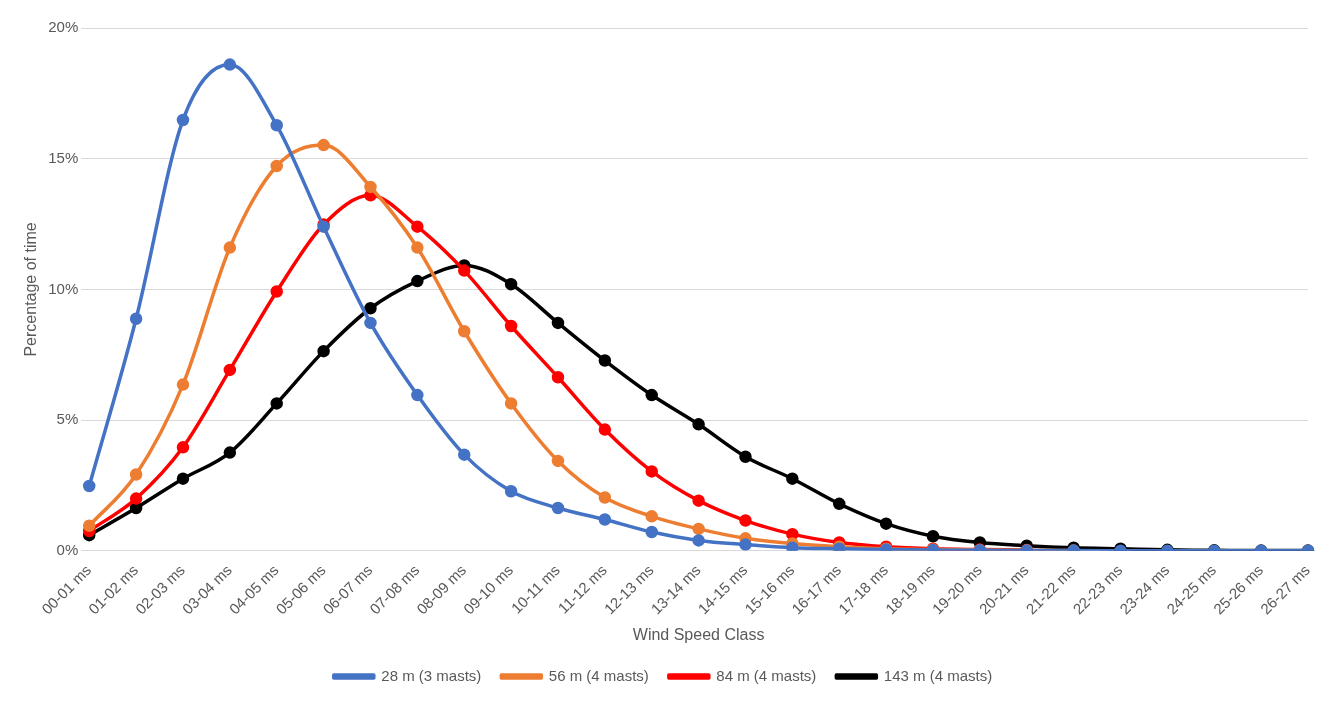  Describe the element at coordinates (938, 675) in the screenshot. I see `legend-label: 143 m (4 masts)` at that location.